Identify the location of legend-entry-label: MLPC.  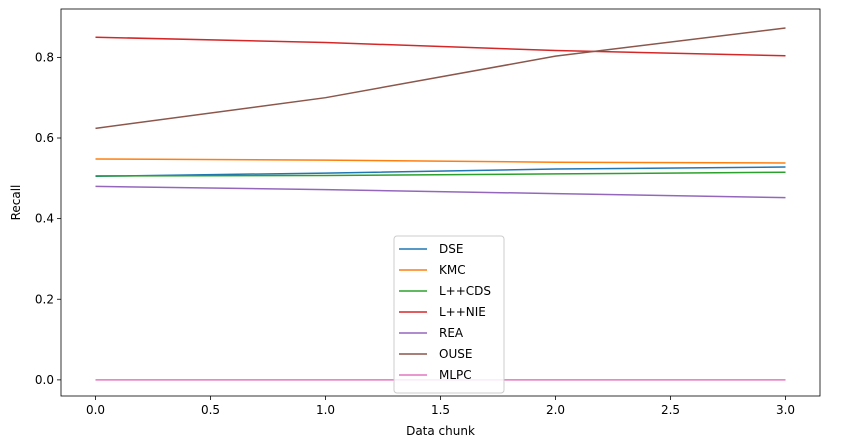
(455, 375).